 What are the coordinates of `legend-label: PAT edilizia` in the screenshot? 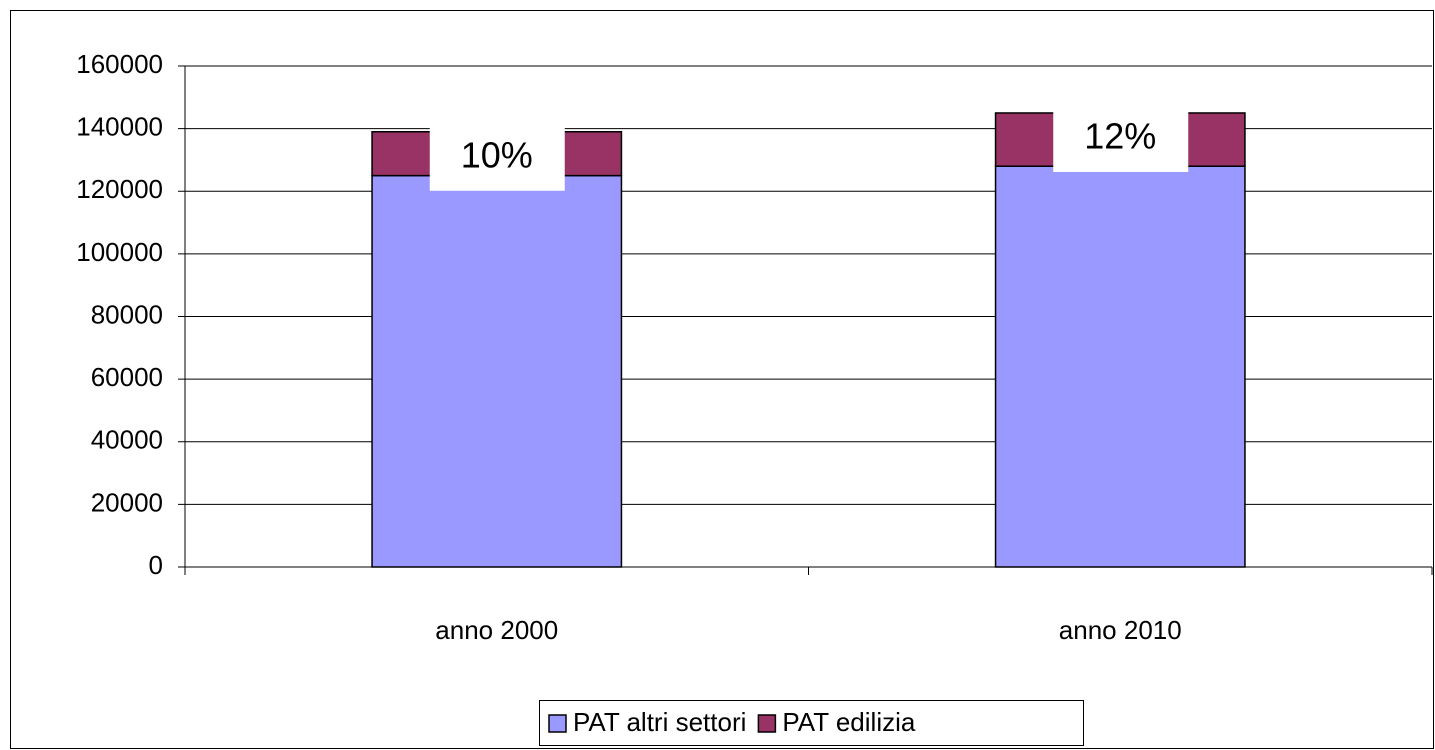 It's located at (848, 722).